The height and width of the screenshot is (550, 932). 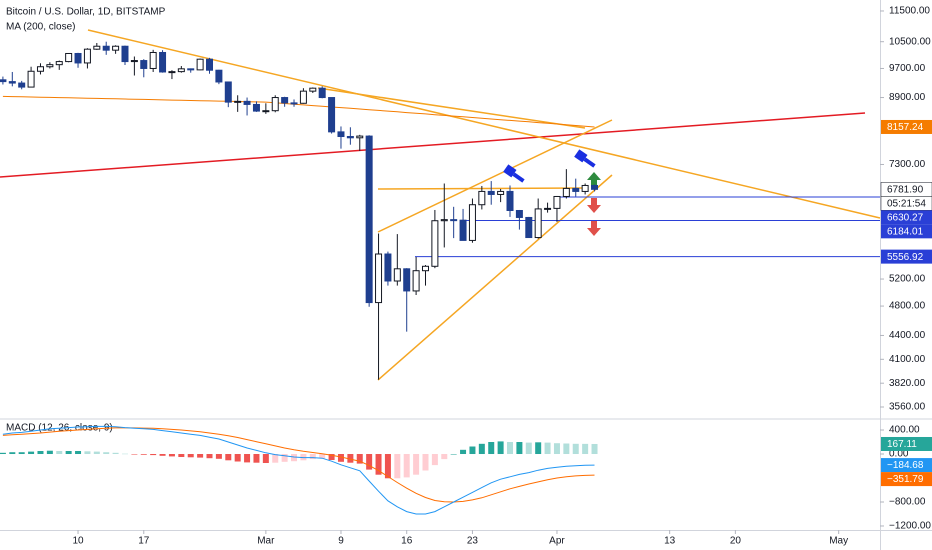 I want to click on y-tick-label: 9700.00, so click(x=907, y=68).